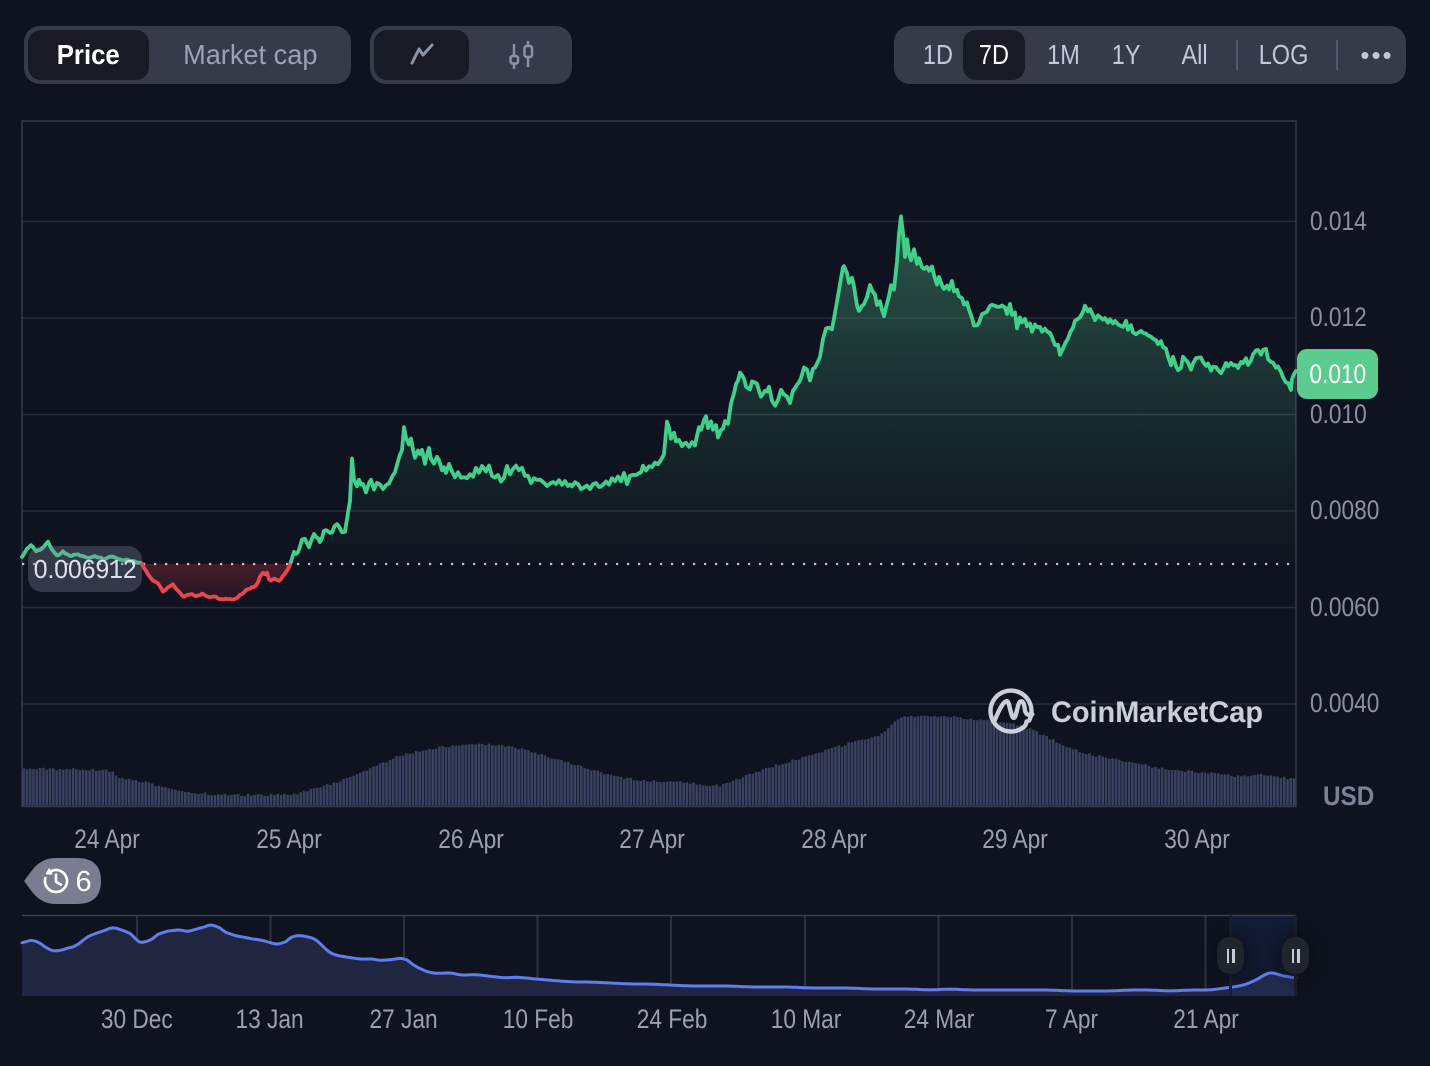 Image resolution: width=1430 pixels, height=1066 pixels. Describe the element at coordinates (1157, 712) in the screenshot. I see `svg-text: CoinMarketCap` at that location.